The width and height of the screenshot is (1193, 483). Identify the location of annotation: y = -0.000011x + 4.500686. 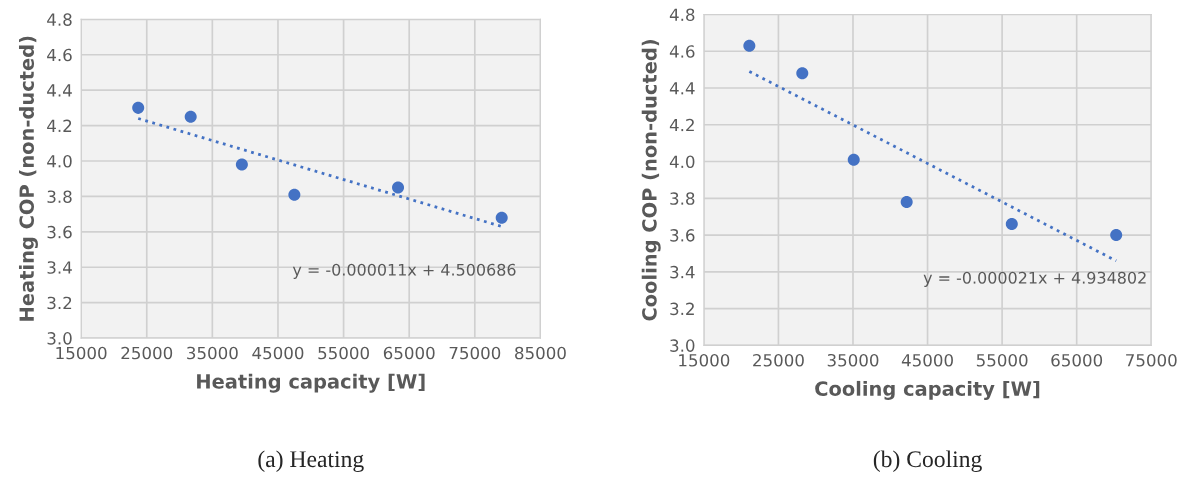
(404, 271).